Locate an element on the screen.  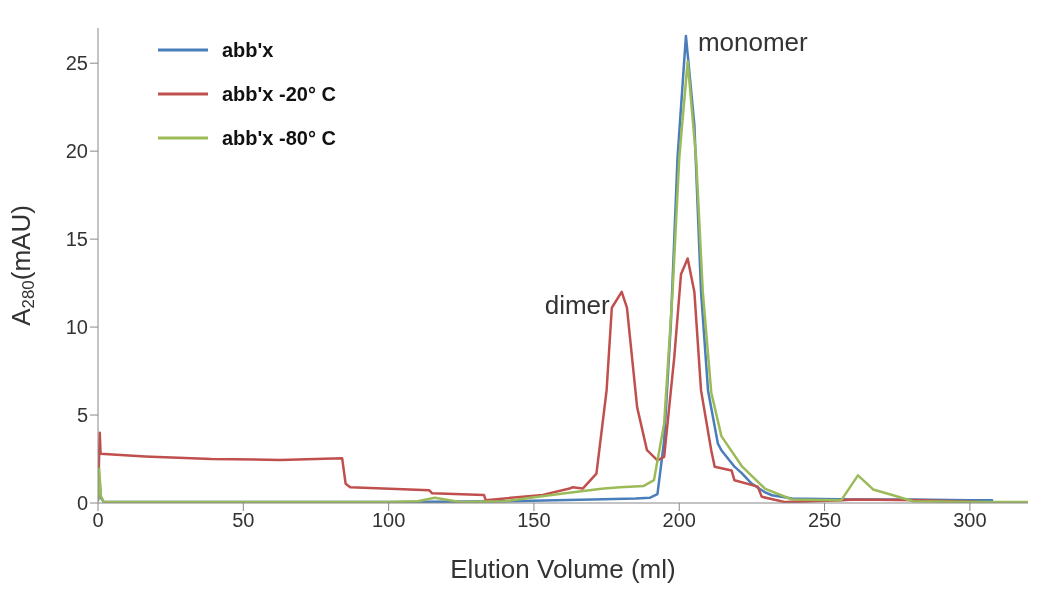
x-tick-label: 0 is located at coordinates (98, 520).